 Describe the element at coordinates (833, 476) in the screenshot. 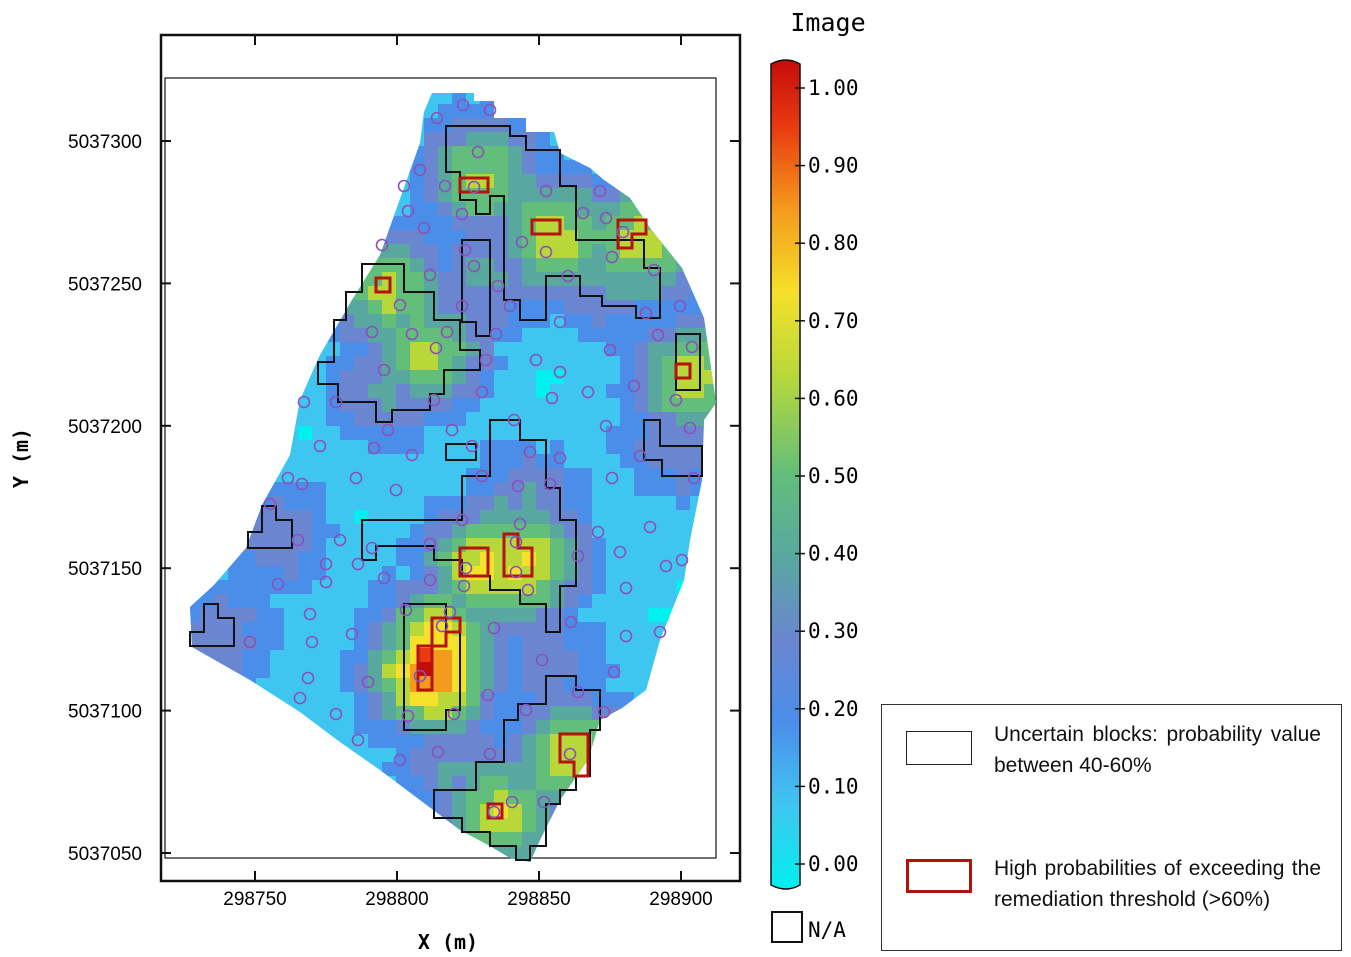

I see `colorbar-tick-label: 0.50` at that location.